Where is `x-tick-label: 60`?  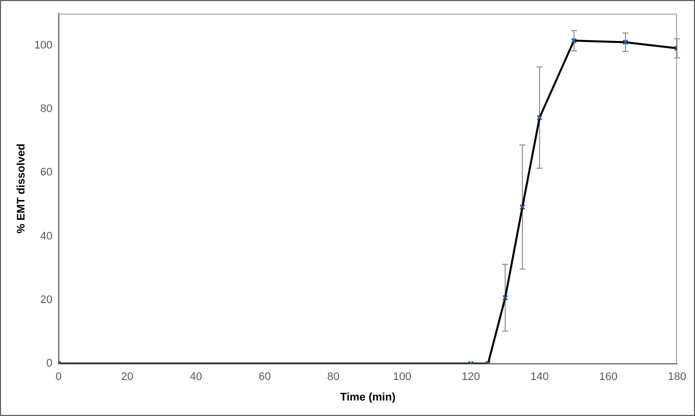
x-tick-label: 60 is located at coordinates (264, 377).